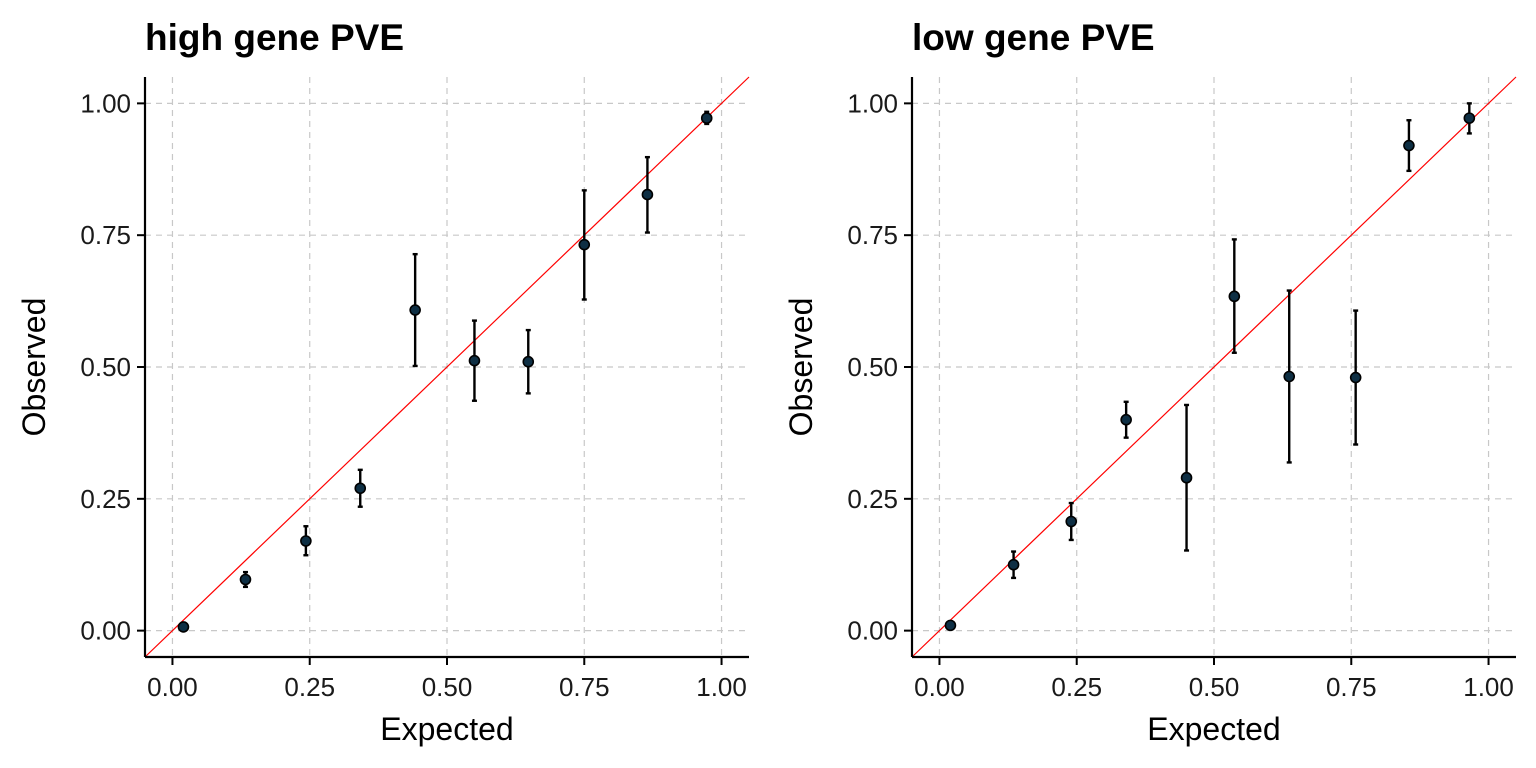  What do you see at coordinates (1033, 37) in the screenshot?
I see `panel-title: low gene PVE` at bounding box center [1033, 37].